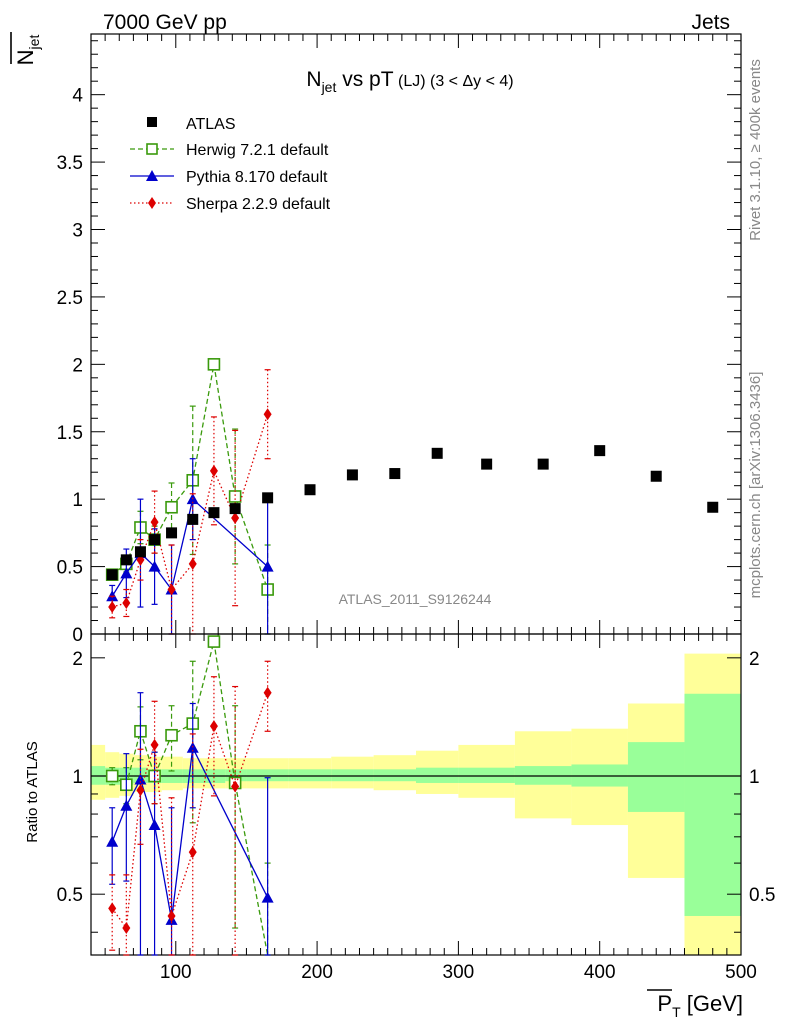 The height and width of the screenshot is (1024, 786). Describe the element at coordinates (77, 500) in the screenshot. I see `y-tick-label: 1` at that location.